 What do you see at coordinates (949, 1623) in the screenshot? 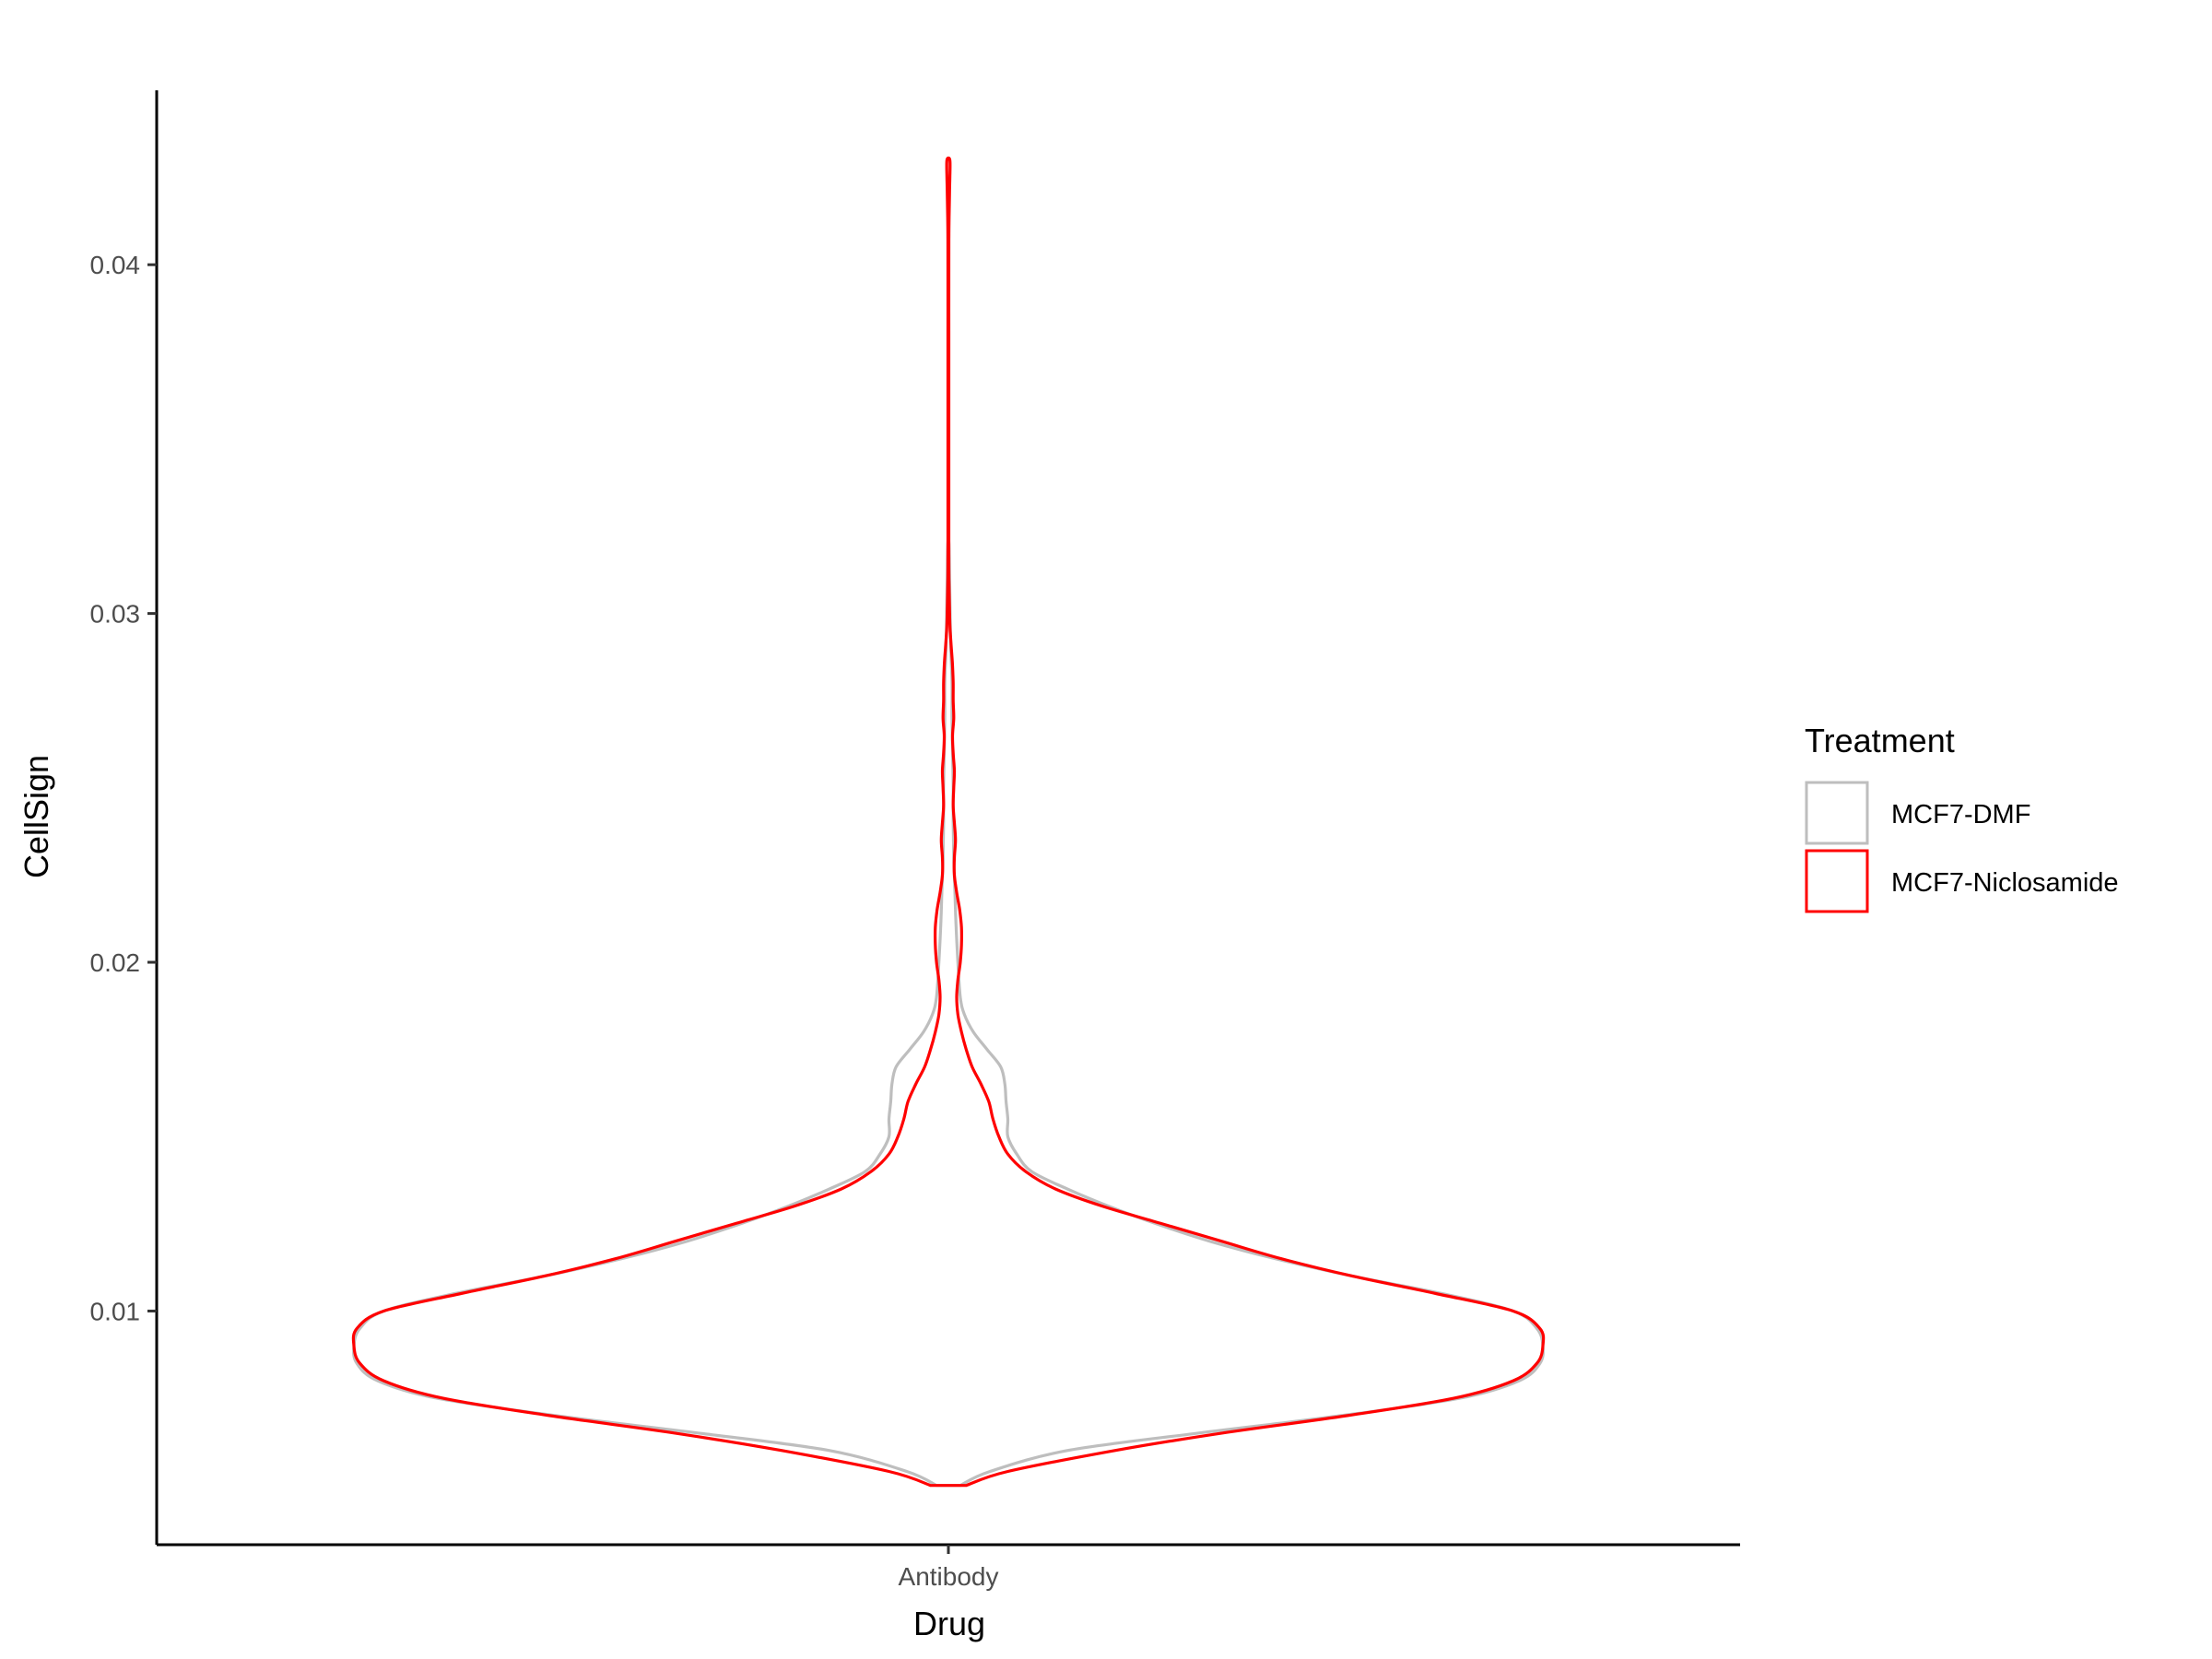
I see `x-axis-title: Drug` at bounding box center [949, 1623].